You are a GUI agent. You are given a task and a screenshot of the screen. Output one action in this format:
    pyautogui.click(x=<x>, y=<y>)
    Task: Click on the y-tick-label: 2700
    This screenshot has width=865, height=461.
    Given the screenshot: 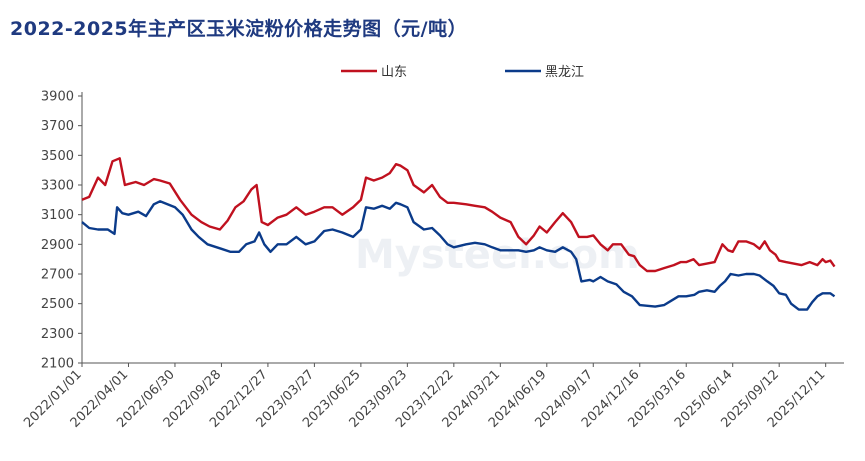 What is the action you would take?
    pyautogui.click(x=57, y=275)
    